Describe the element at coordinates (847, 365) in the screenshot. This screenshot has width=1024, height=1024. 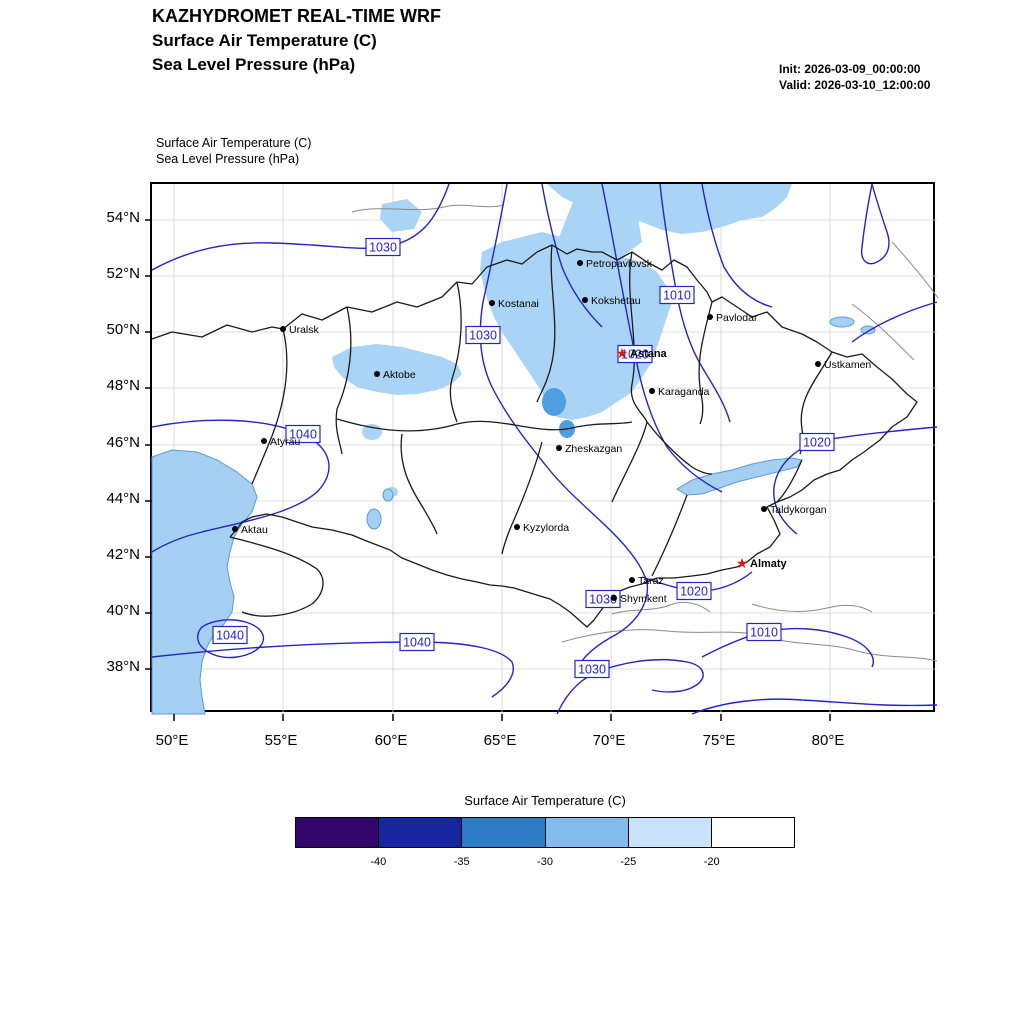
I see `city-label: Ustkamen` at that location.